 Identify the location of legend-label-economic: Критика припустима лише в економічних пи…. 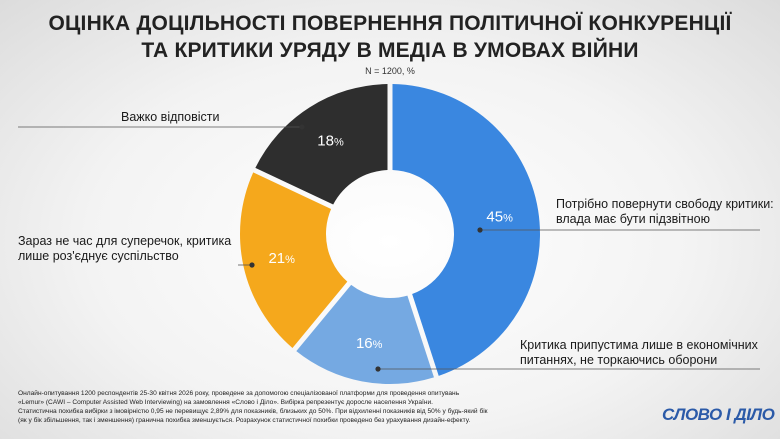
(639, 352).